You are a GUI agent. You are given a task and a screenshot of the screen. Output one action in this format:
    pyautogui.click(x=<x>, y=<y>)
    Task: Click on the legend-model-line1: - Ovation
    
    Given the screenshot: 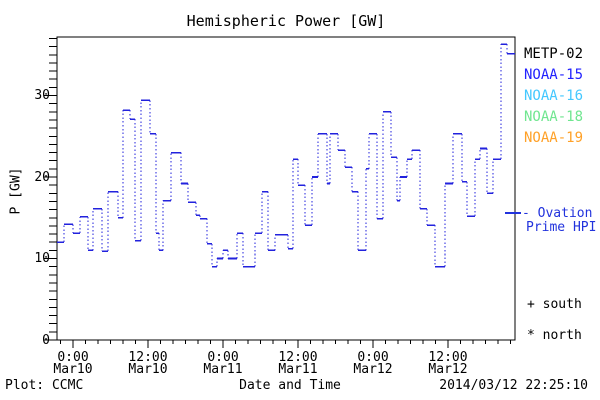 What is the action you would take?
    pyautogui.click(x=557, y=213)
    